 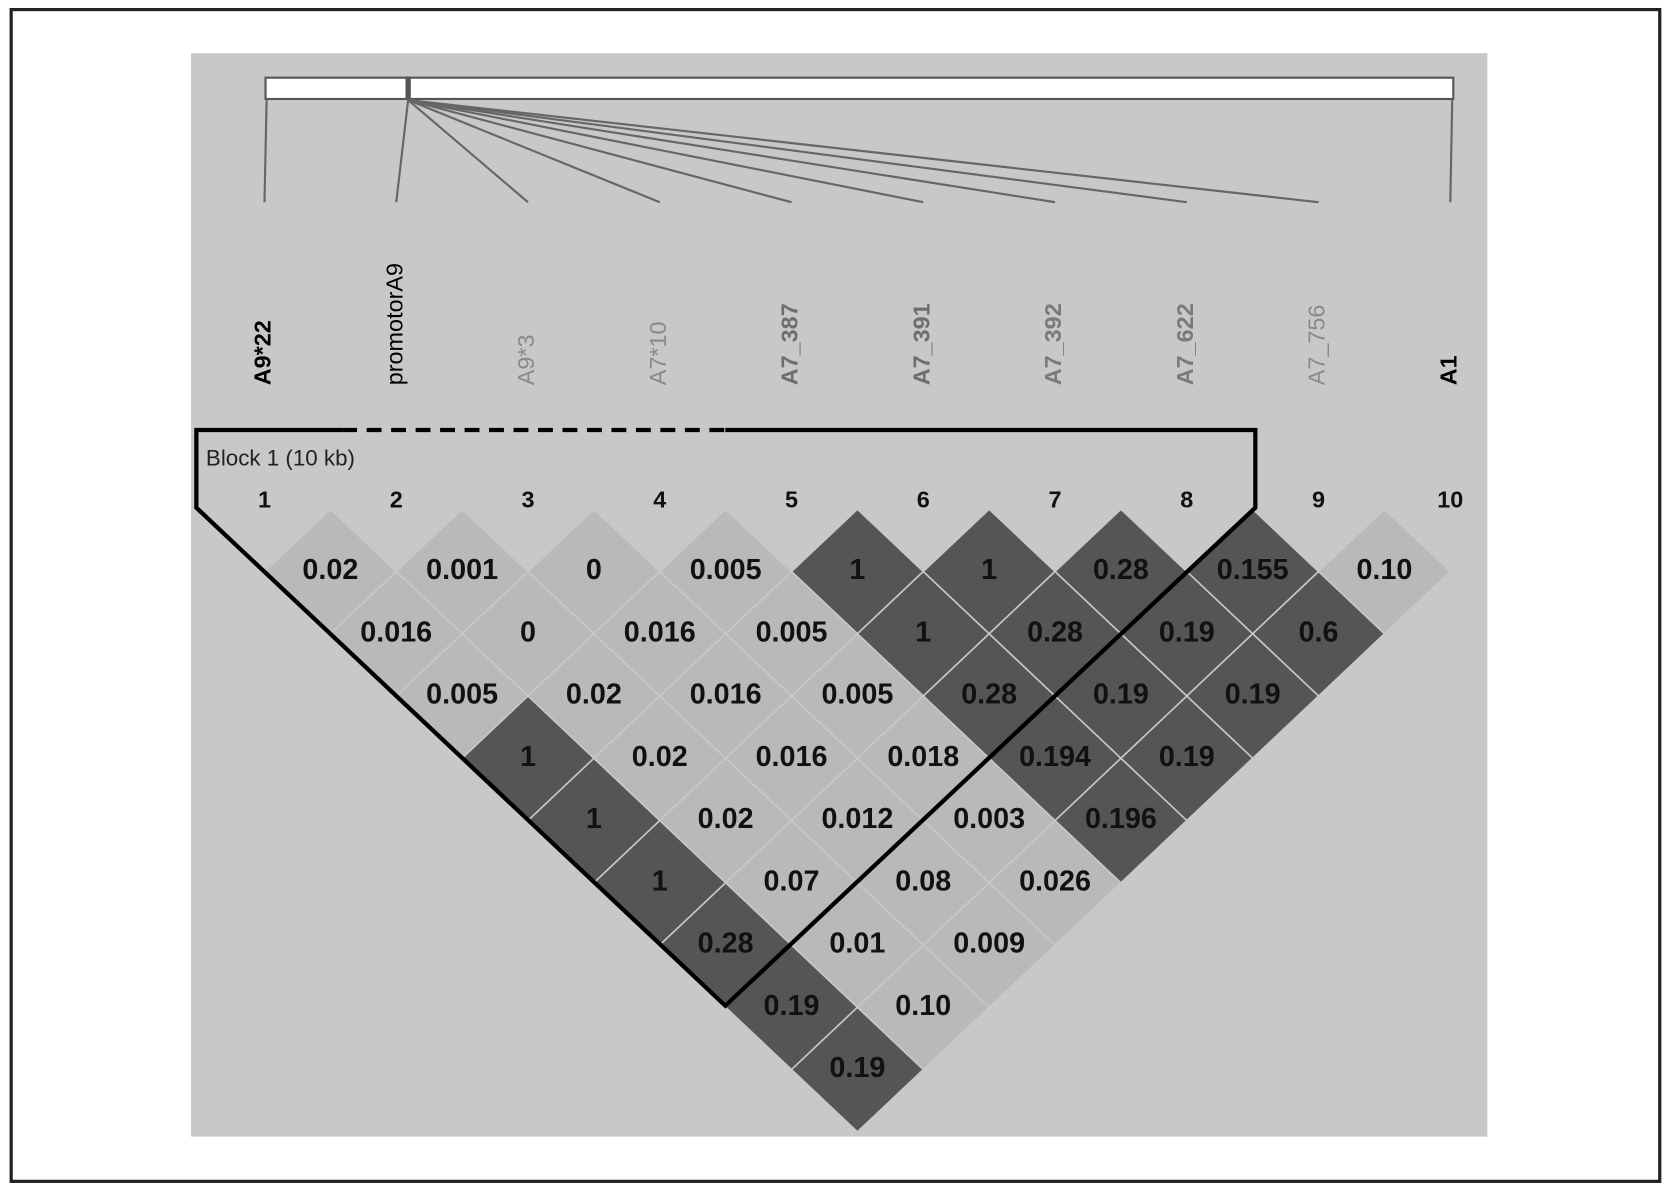 What do you see at coordinates (280, 458) in the screenshot?
I see `block-label: Block 1 (10 kb)` at bounding box center [280, 458].